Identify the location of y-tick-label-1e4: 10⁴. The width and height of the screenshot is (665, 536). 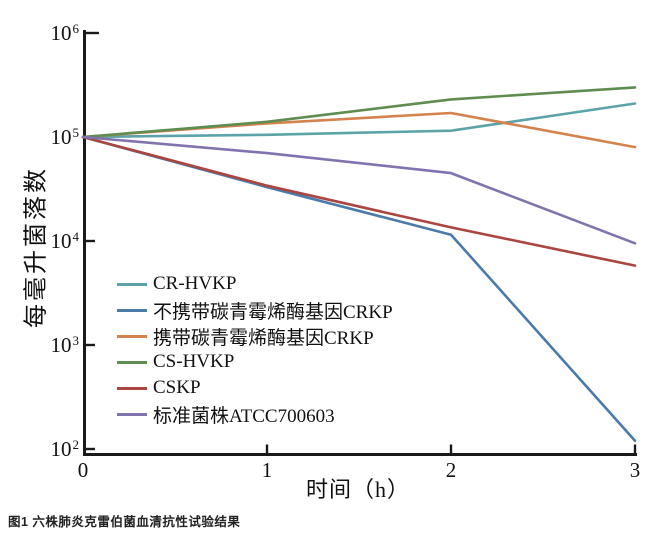
(65, 241).